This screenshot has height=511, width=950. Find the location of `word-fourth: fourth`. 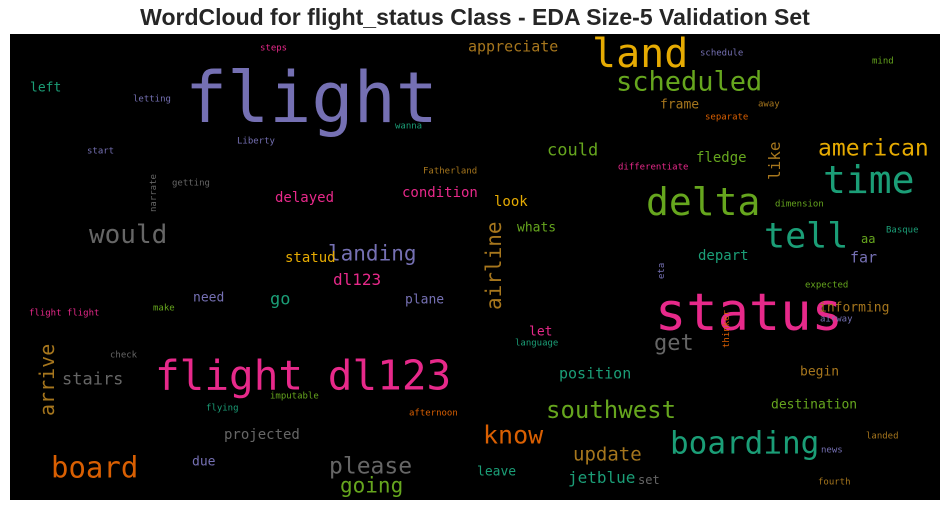

word-fourth: fourth is located at coordinates (834, 482).